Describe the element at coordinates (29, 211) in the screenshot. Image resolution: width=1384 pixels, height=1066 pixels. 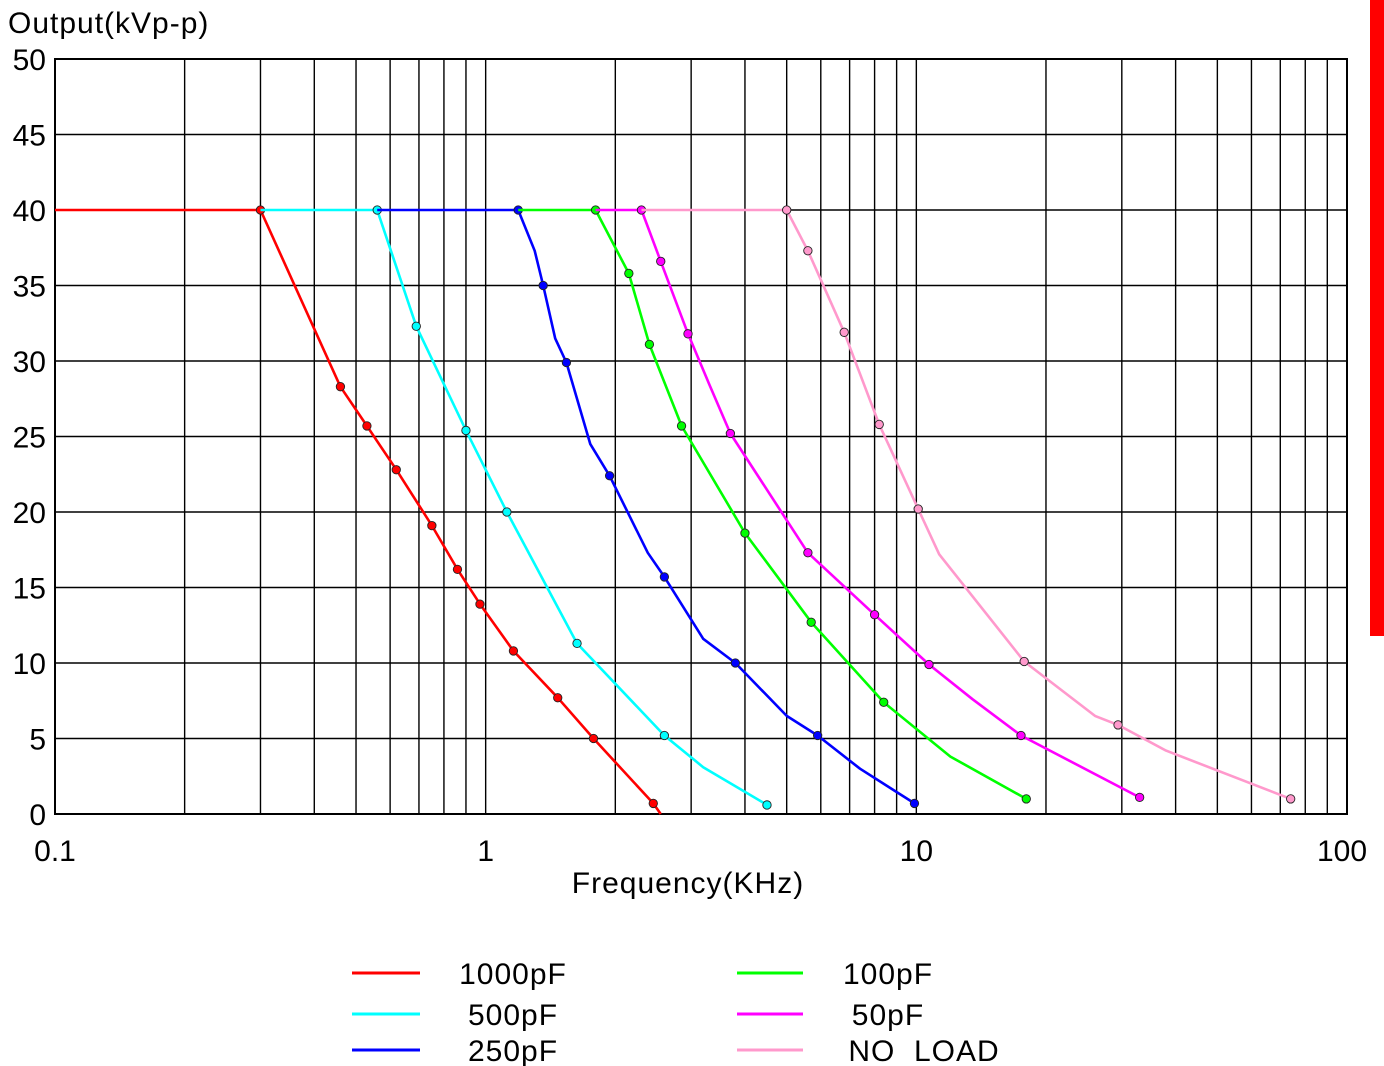
I see `y-tick-label: 40` at that location.